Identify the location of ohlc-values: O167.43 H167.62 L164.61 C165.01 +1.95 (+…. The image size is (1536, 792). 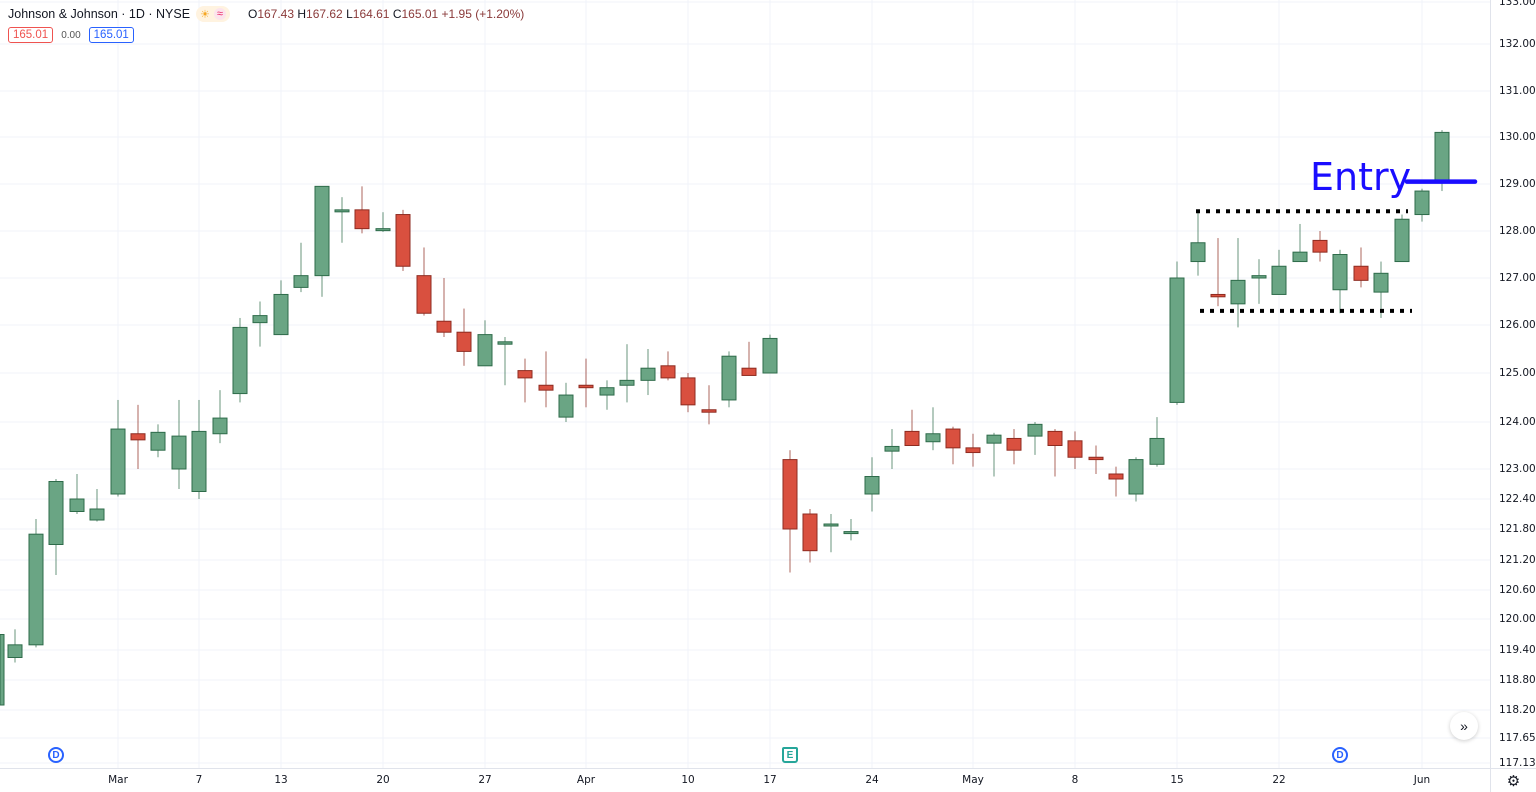
(386, 14).